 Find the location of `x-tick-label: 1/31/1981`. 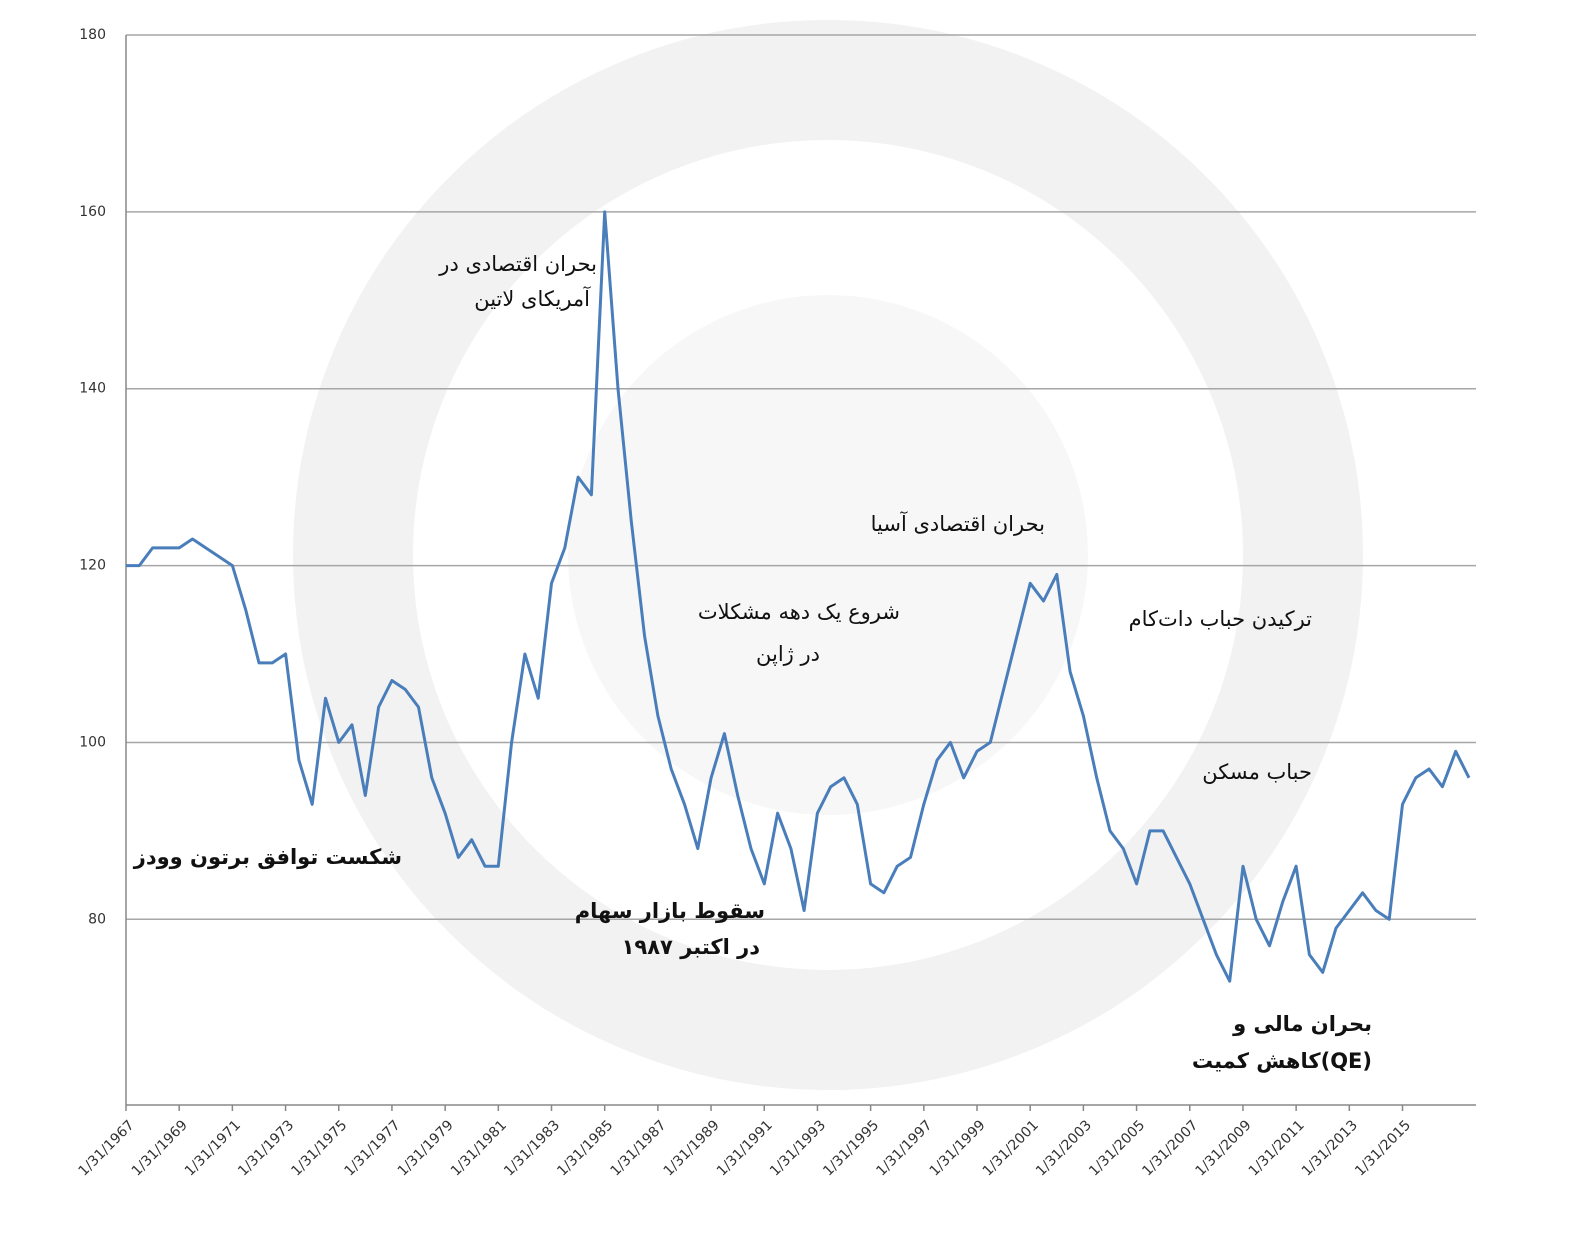

x-tick-label: 1/31/1981 is located at coordinates (479, 1148).